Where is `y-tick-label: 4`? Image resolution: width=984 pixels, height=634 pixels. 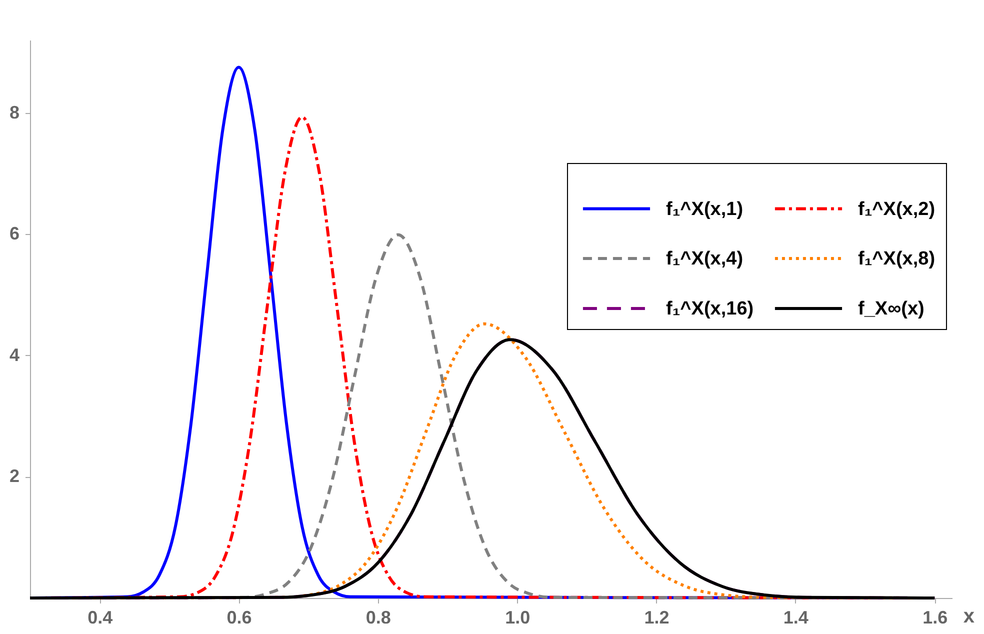 y-tick-label: 4 is located at coordinates (14, 354).